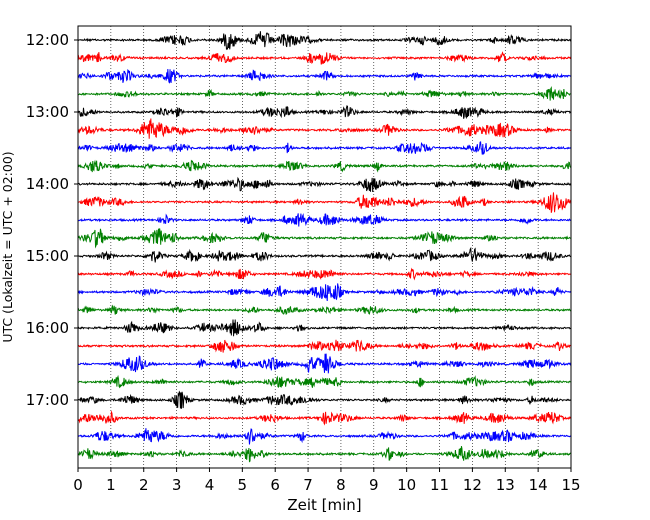  Describe the element at coordinates (47, 184) in the screenshot. I see `y-tick-label-2: 14:00` at that location.